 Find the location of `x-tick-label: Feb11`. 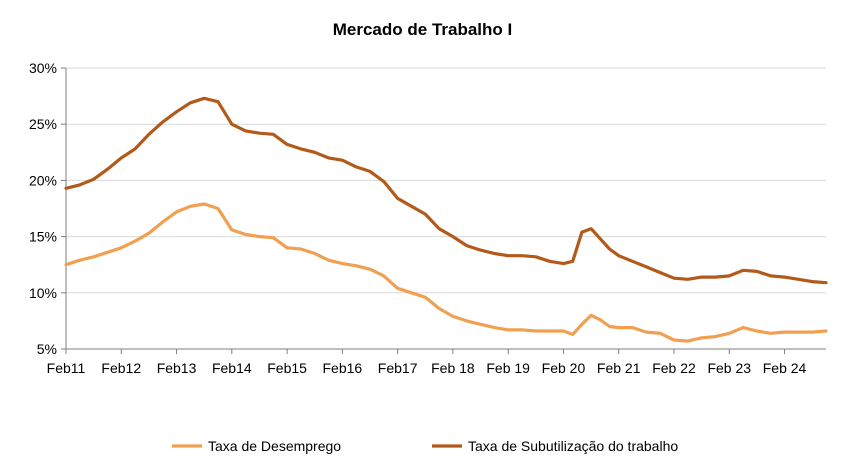

x-tick-label: Feb11 is located at coordinates (66, 368).